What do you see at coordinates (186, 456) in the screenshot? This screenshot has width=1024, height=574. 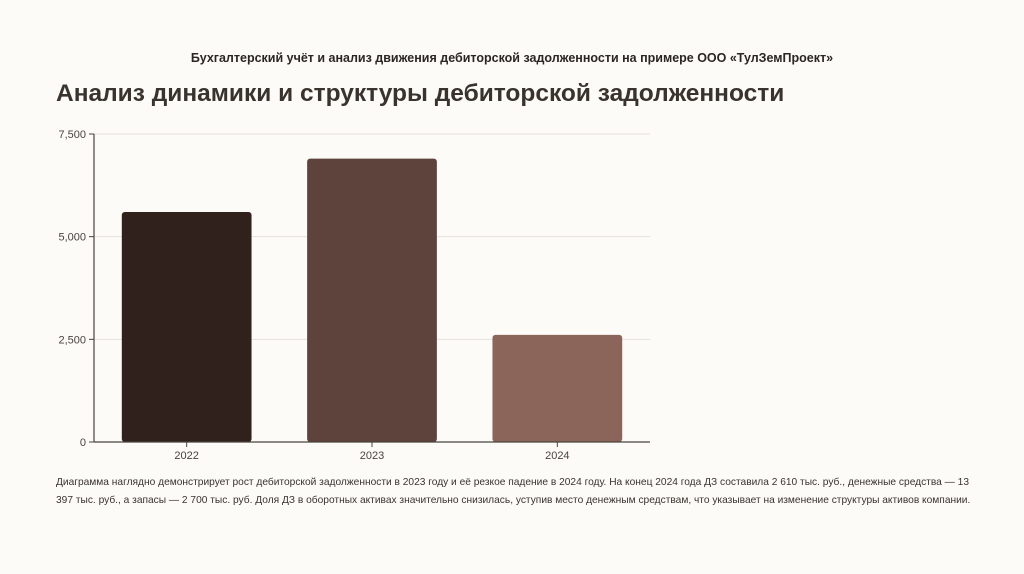 I see `x-tick-label: 2022` at bounding box center [186, 456].